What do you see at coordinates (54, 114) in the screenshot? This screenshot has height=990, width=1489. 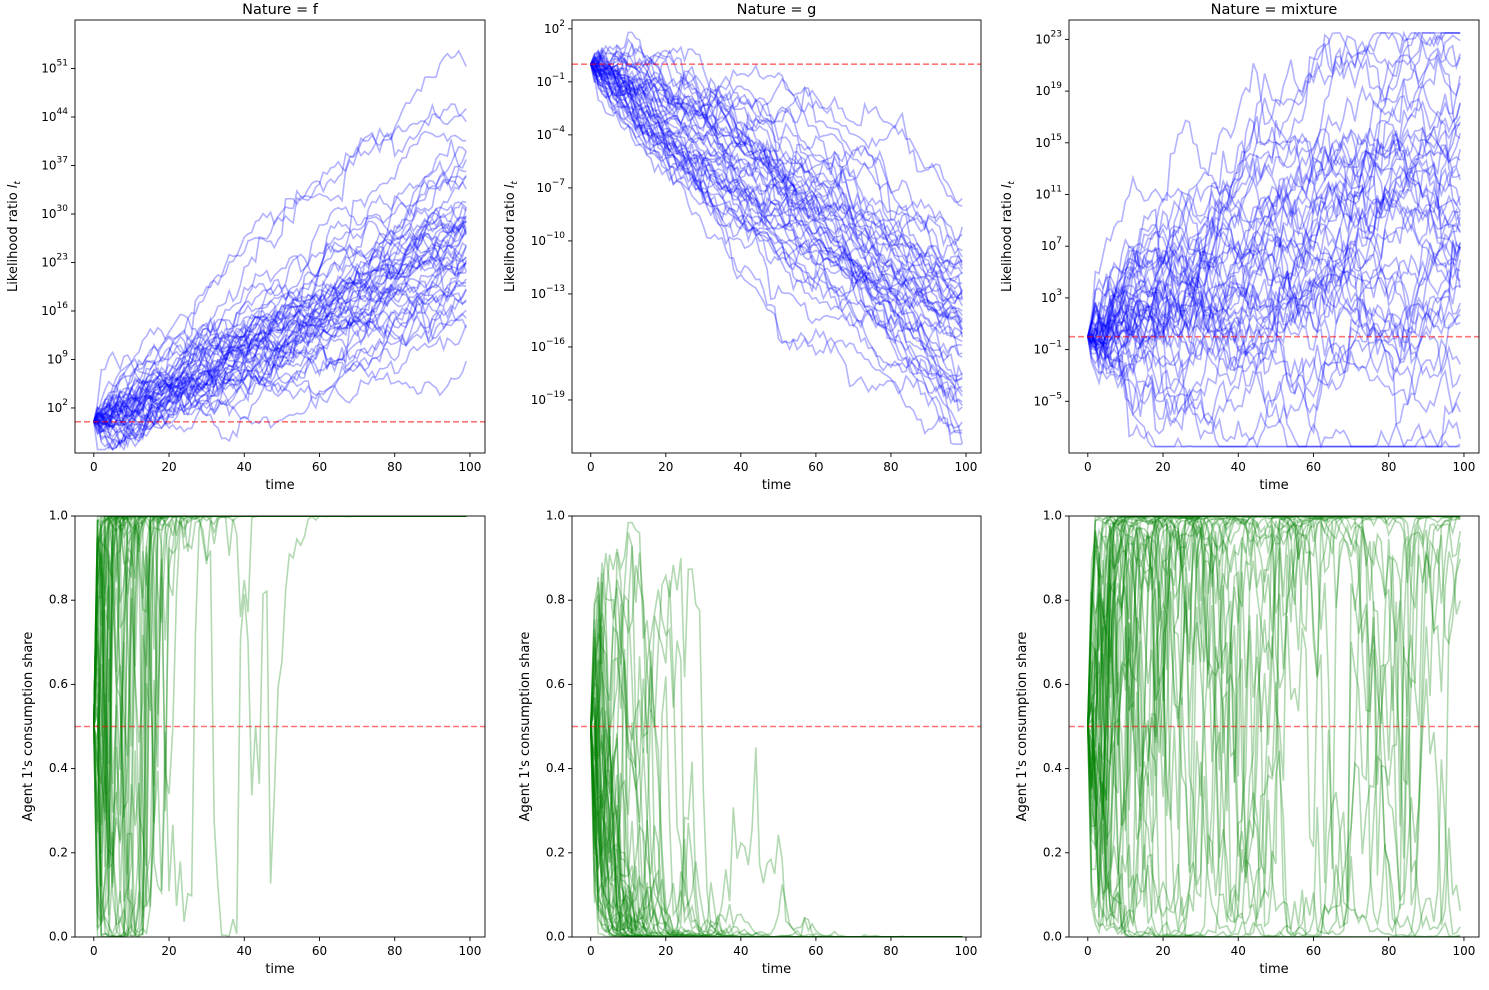 I see `p1-ytick-label-6: 1044` at bounding box center [54, 114].